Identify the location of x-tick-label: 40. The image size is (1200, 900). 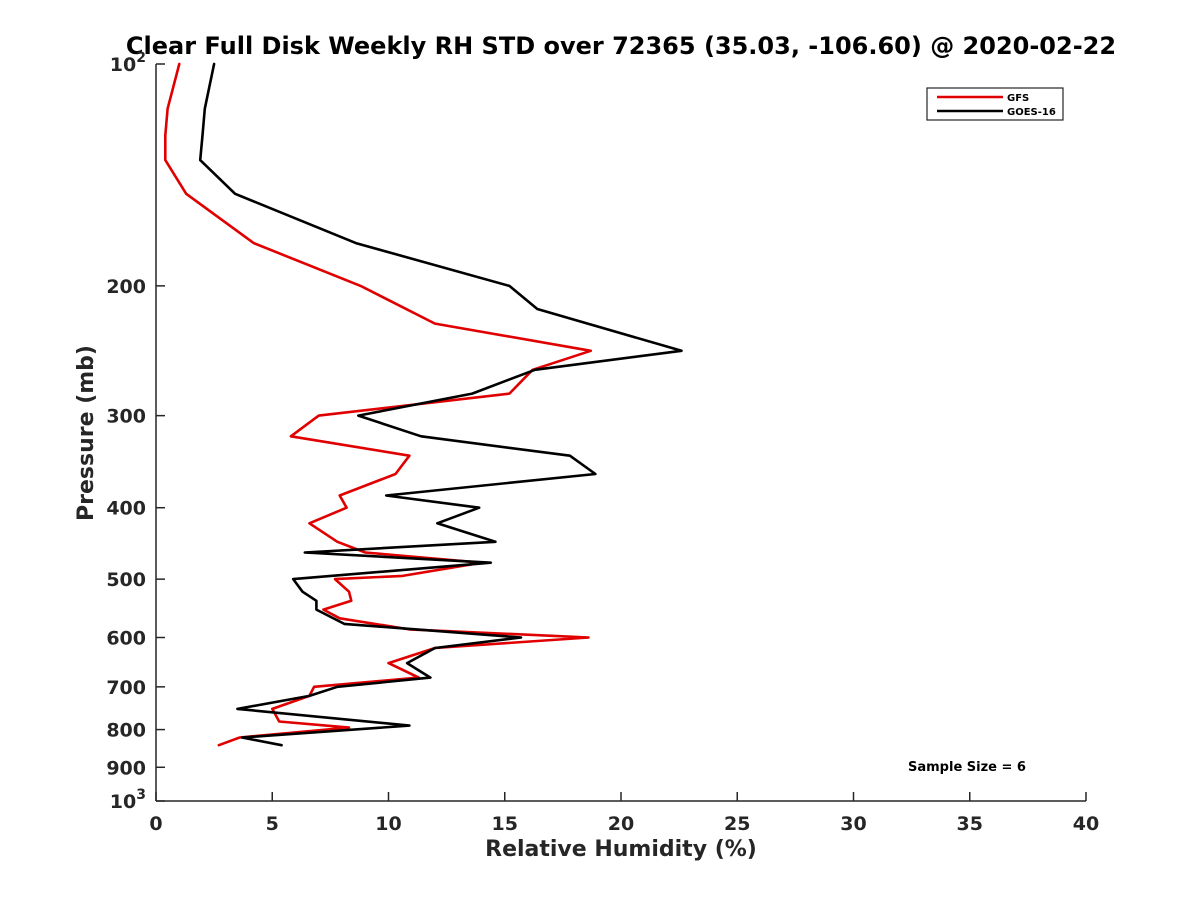
(1086, 824).